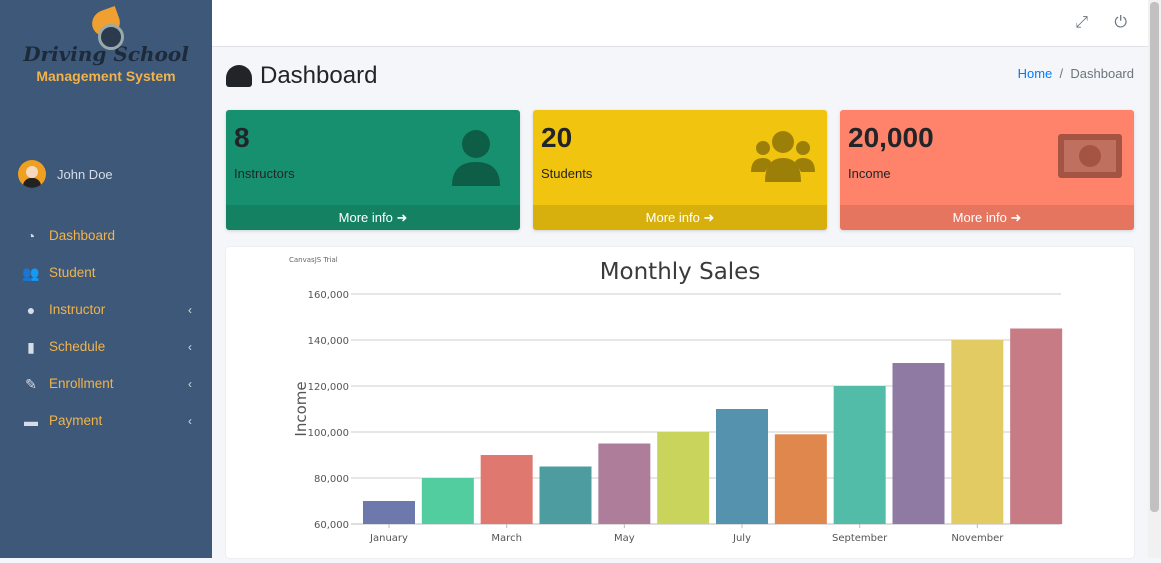 This screenshot has height=563, width=1161. I want to click on y-axis-label: Income, so click(301, 408).